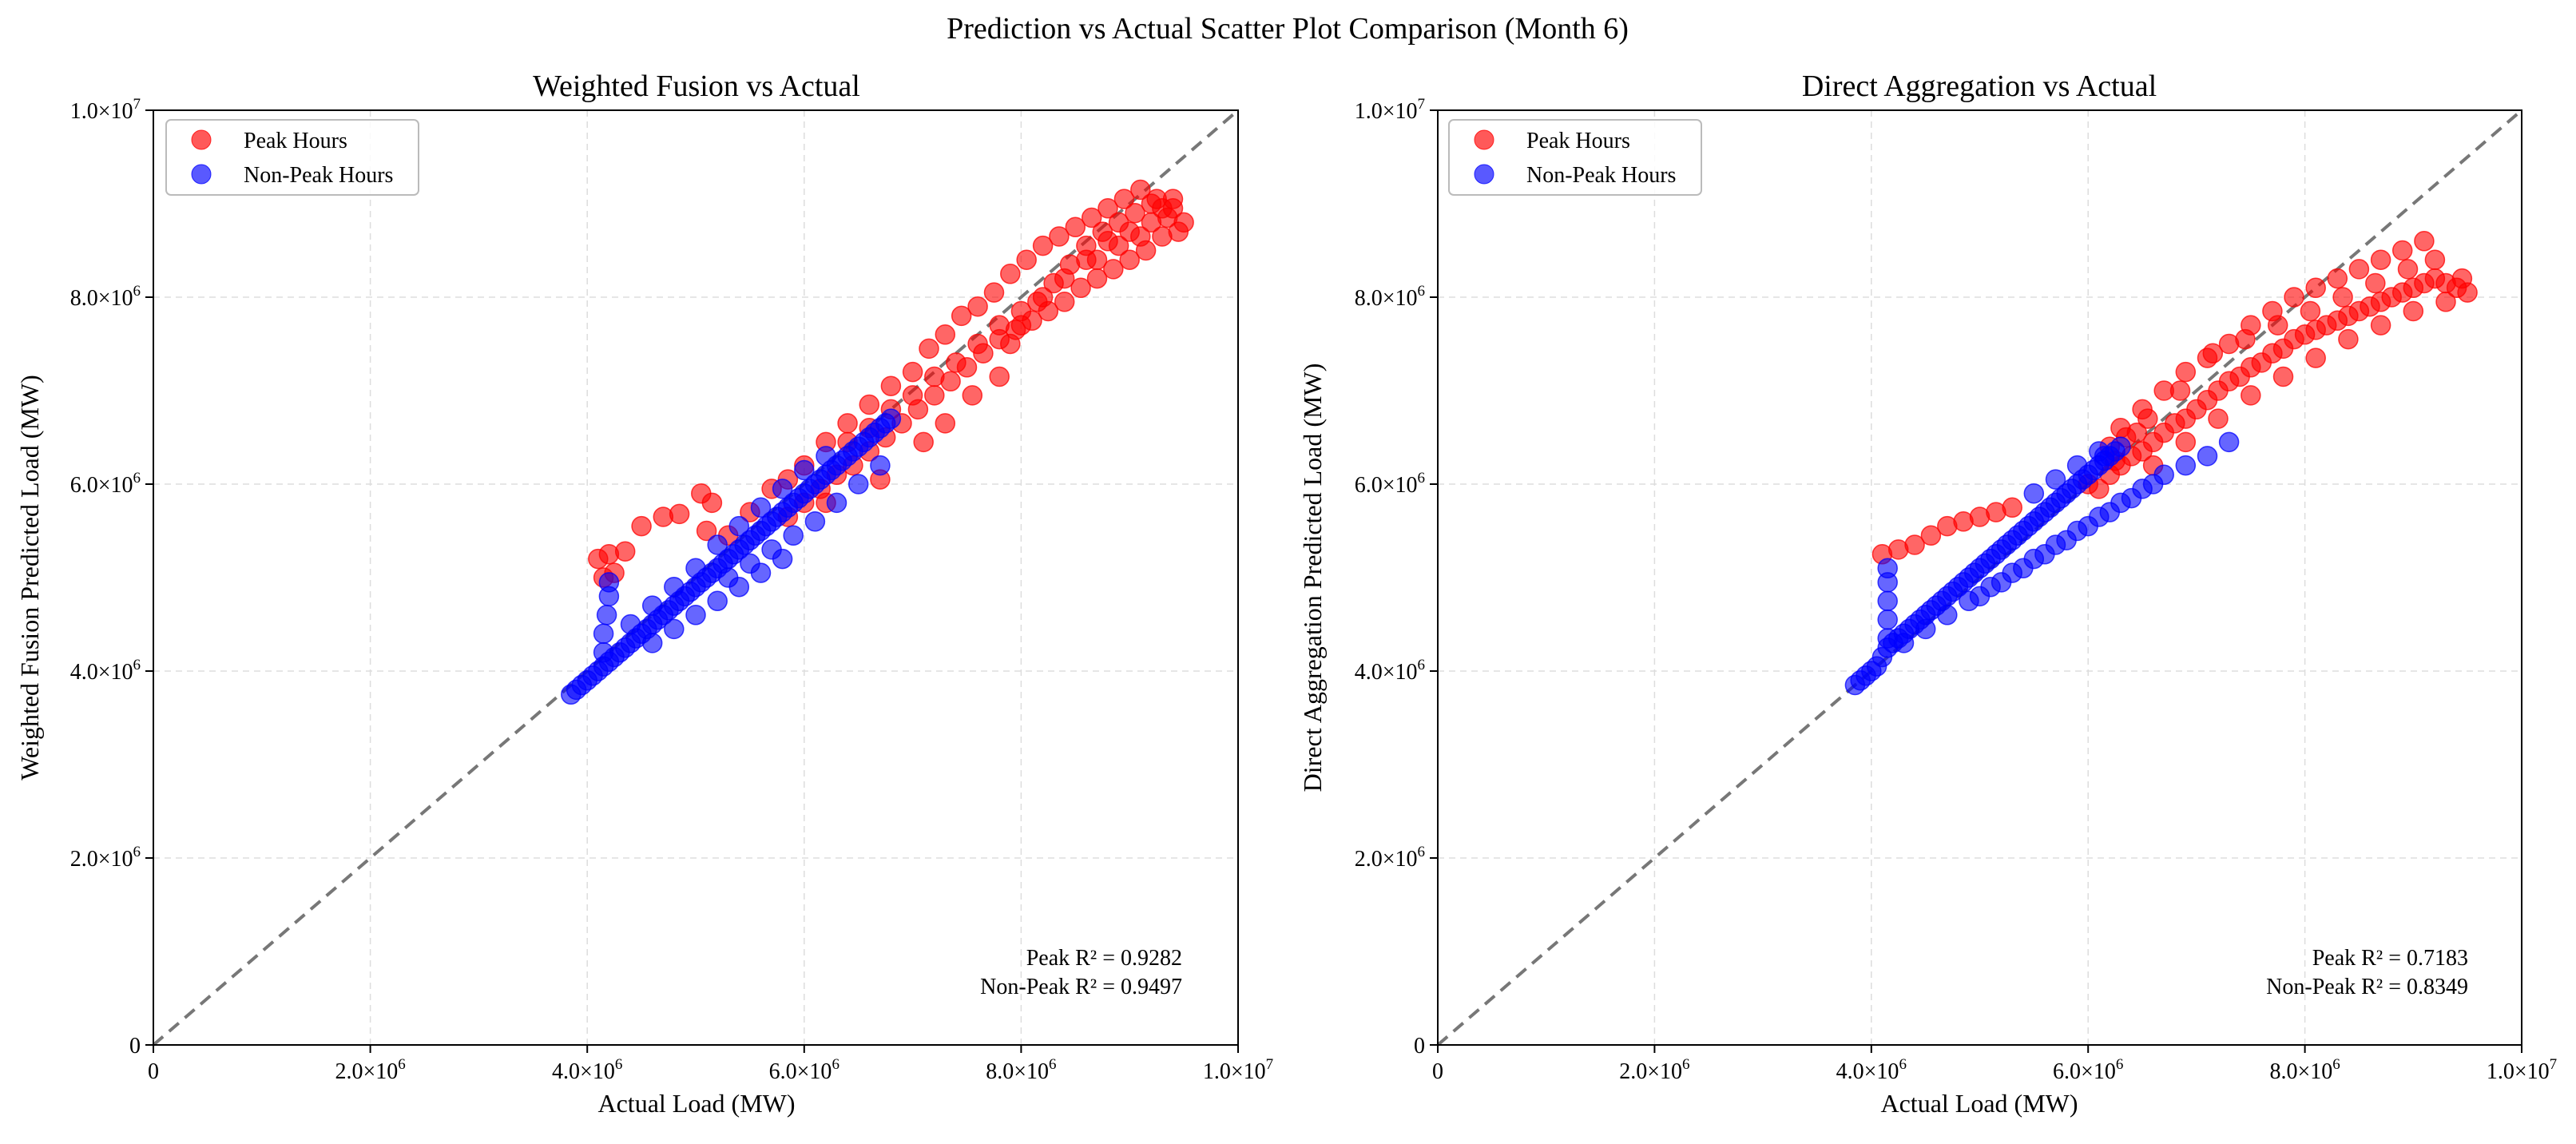 This screenshot has height=1144, width=2576. Describe the element at coordinates (1021, 1070) in the screenshot. I see `x-tick-label: 8.0×10⁶` at that location.